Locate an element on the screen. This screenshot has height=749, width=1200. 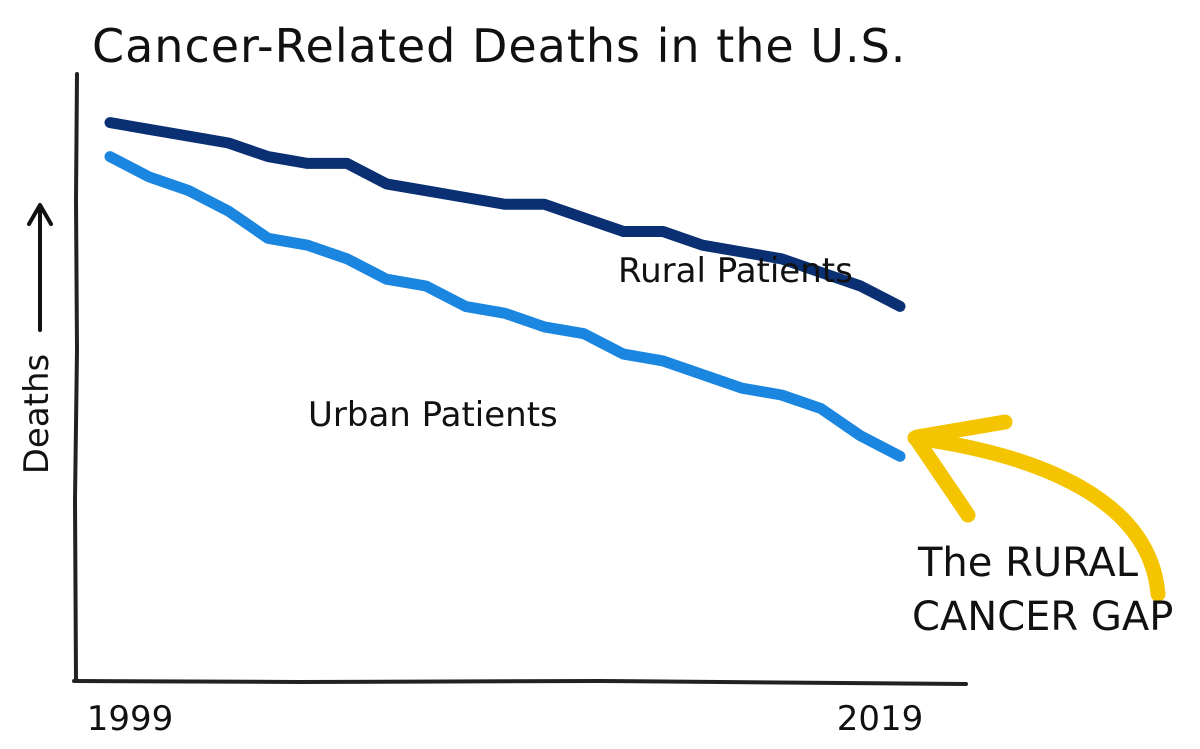
gap-arrow-icon is located at coordinates (1036, 516).